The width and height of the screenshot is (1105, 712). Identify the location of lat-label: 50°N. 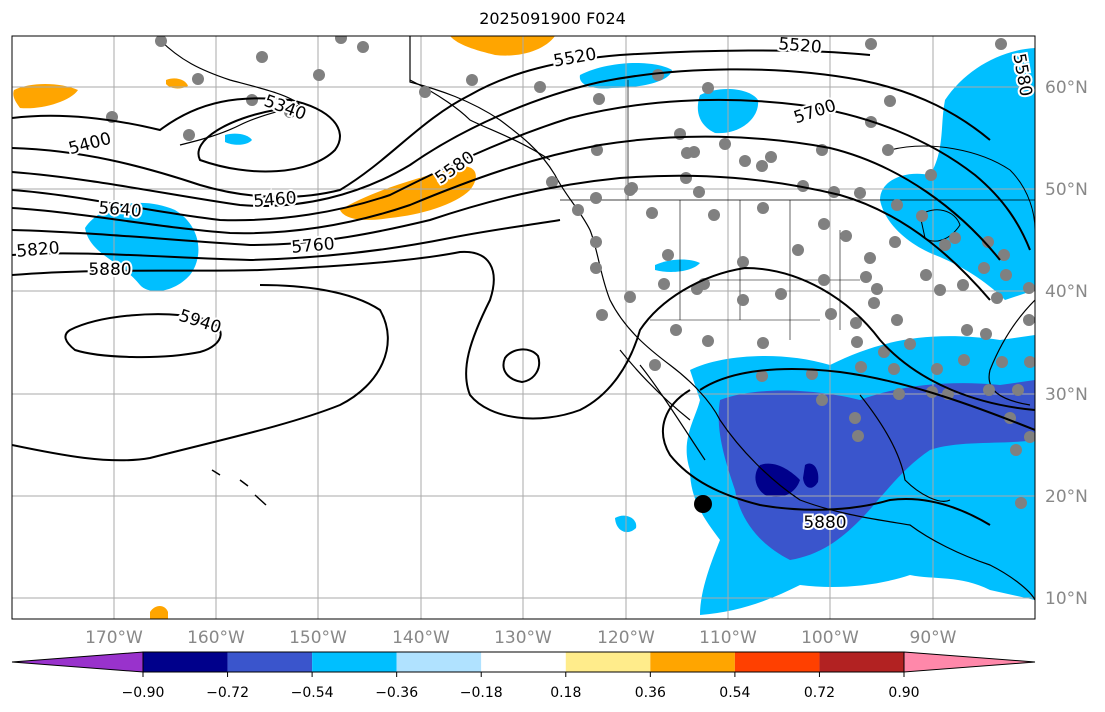
(1066, 190).